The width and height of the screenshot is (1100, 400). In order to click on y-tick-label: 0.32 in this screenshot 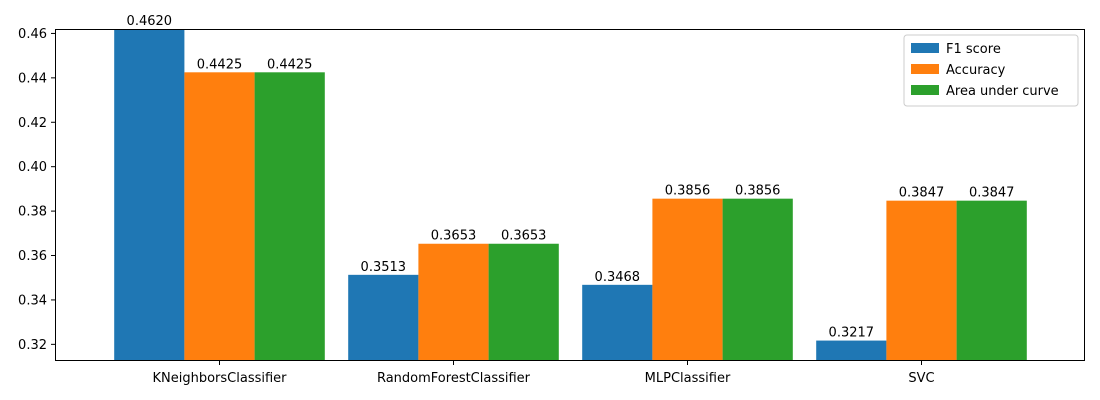, I will do `click(32, 345)`.